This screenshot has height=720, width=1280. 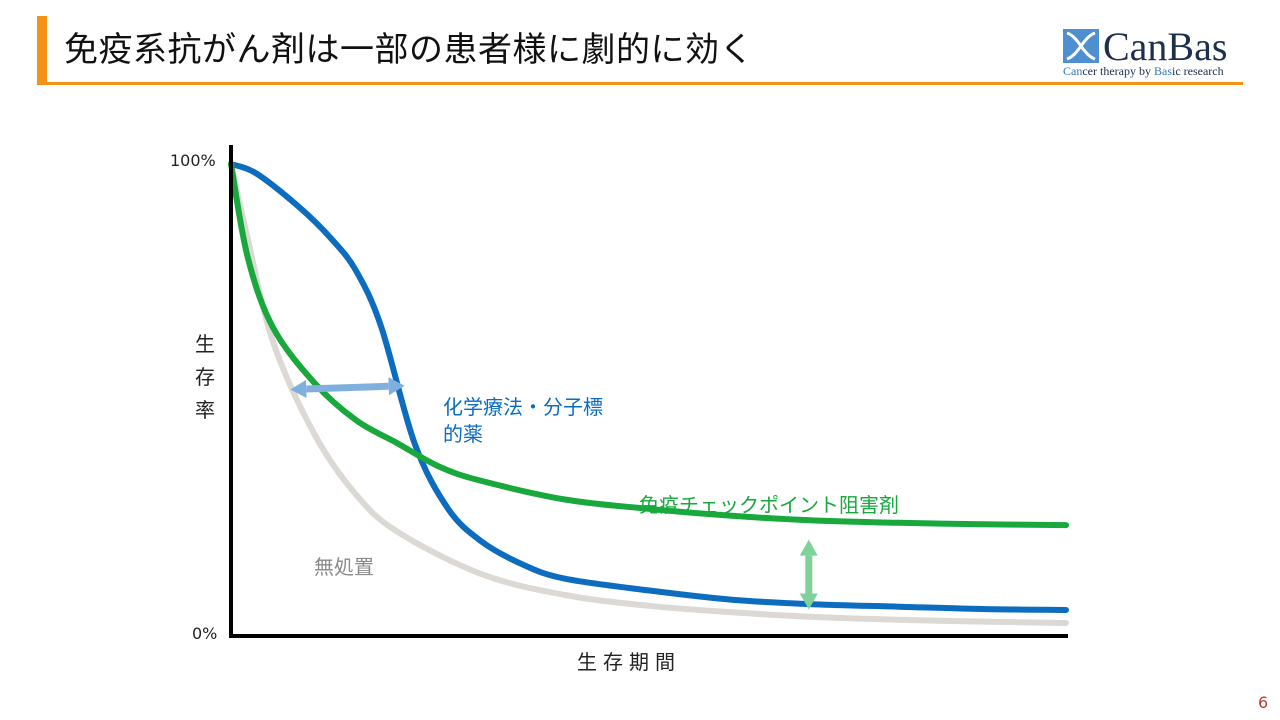 I want to click on y-tick-label: 0%, so click(x=205, y=633).